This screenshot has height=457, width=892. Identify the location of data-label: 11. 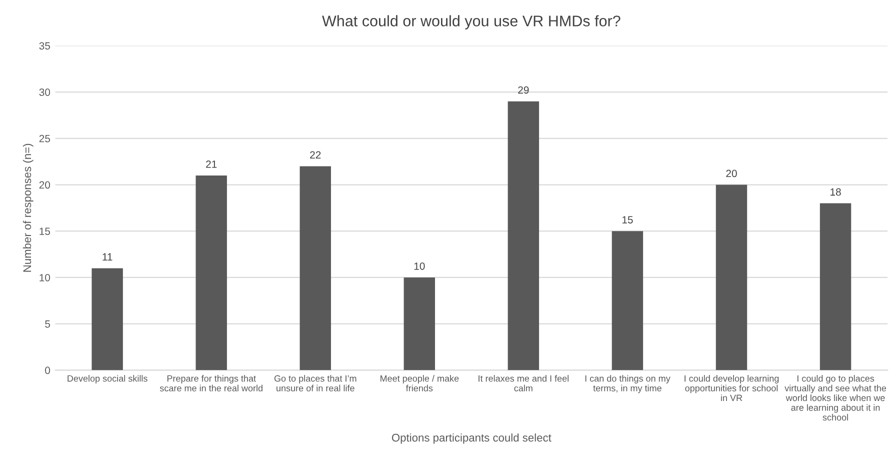
(107, 256).